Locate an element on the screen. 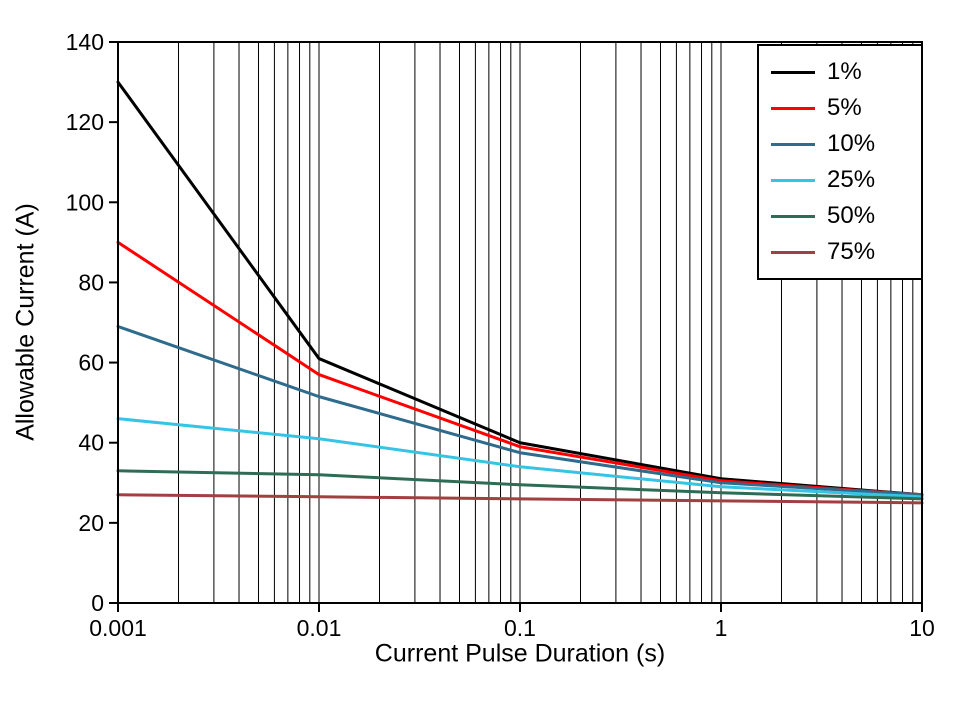 This screenshot has height=701, width=956. legend-item: 50% is located at coordinates (840, 216).